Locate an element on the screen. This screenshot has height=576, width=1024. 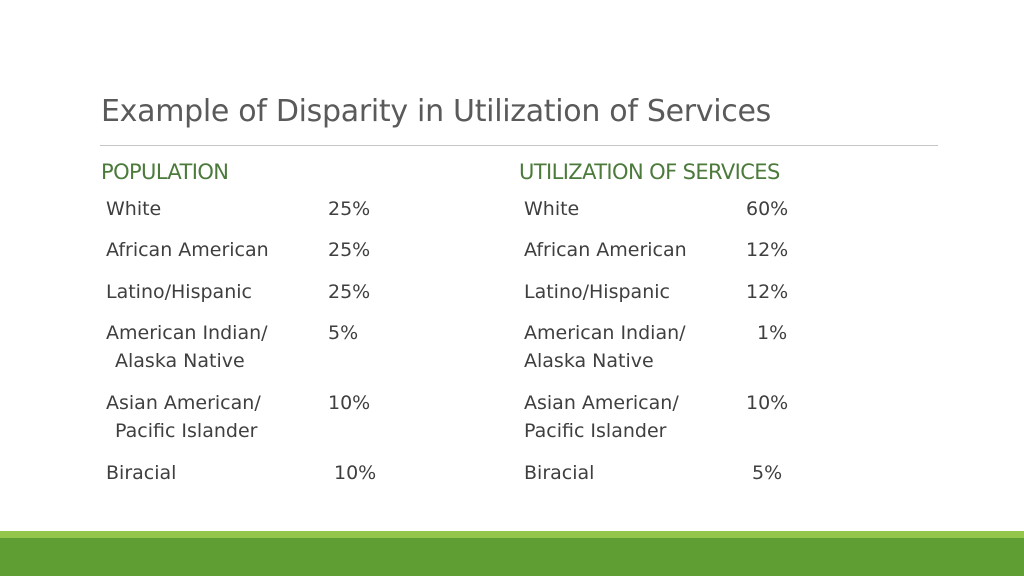
population-value-biracial: 10% is located at coordinates (355, 473).